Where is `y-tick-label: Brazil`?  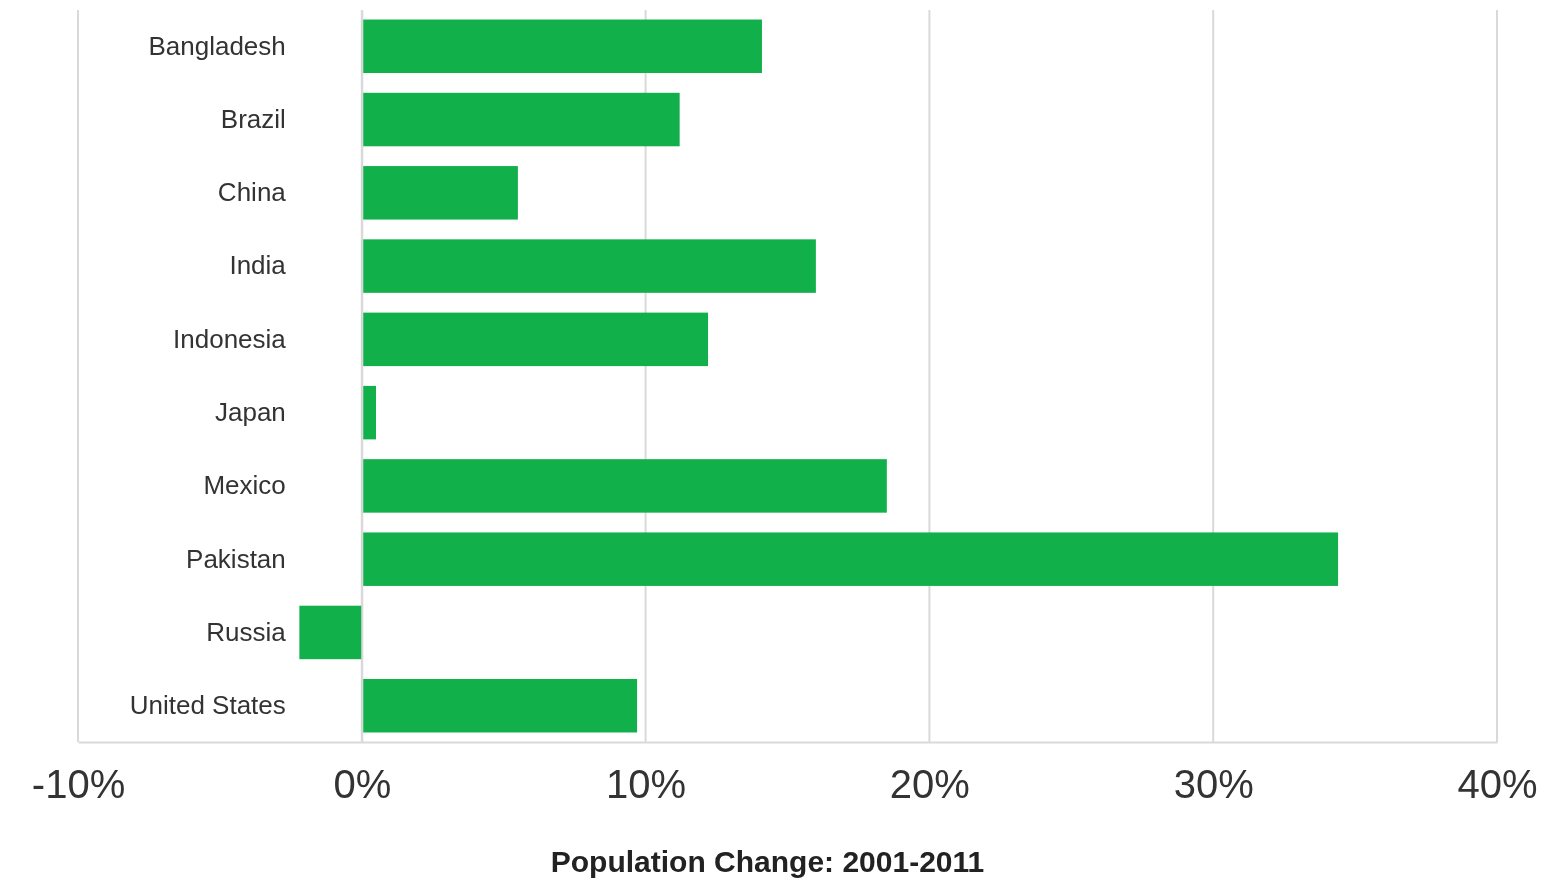
y-tick-label: Brazil is located at coordinates (253, 118).